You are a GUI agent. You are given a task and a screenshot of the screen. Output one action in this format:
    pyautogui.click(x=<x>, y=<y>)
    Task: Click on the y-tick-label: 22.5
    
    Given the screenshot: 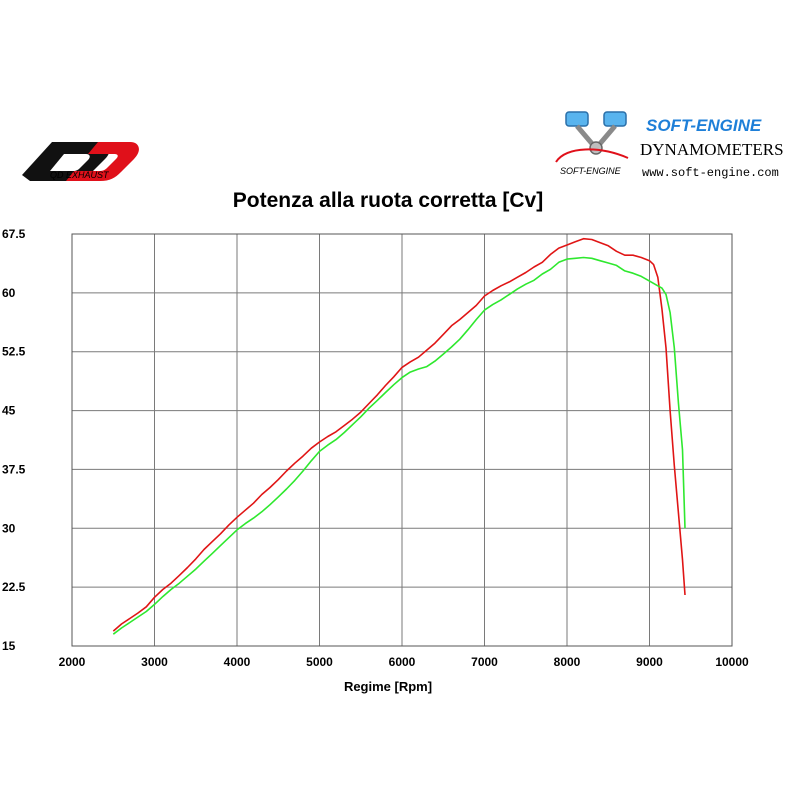 What is the action you would take?
    pyautogui.click(x=14, y=587)
    